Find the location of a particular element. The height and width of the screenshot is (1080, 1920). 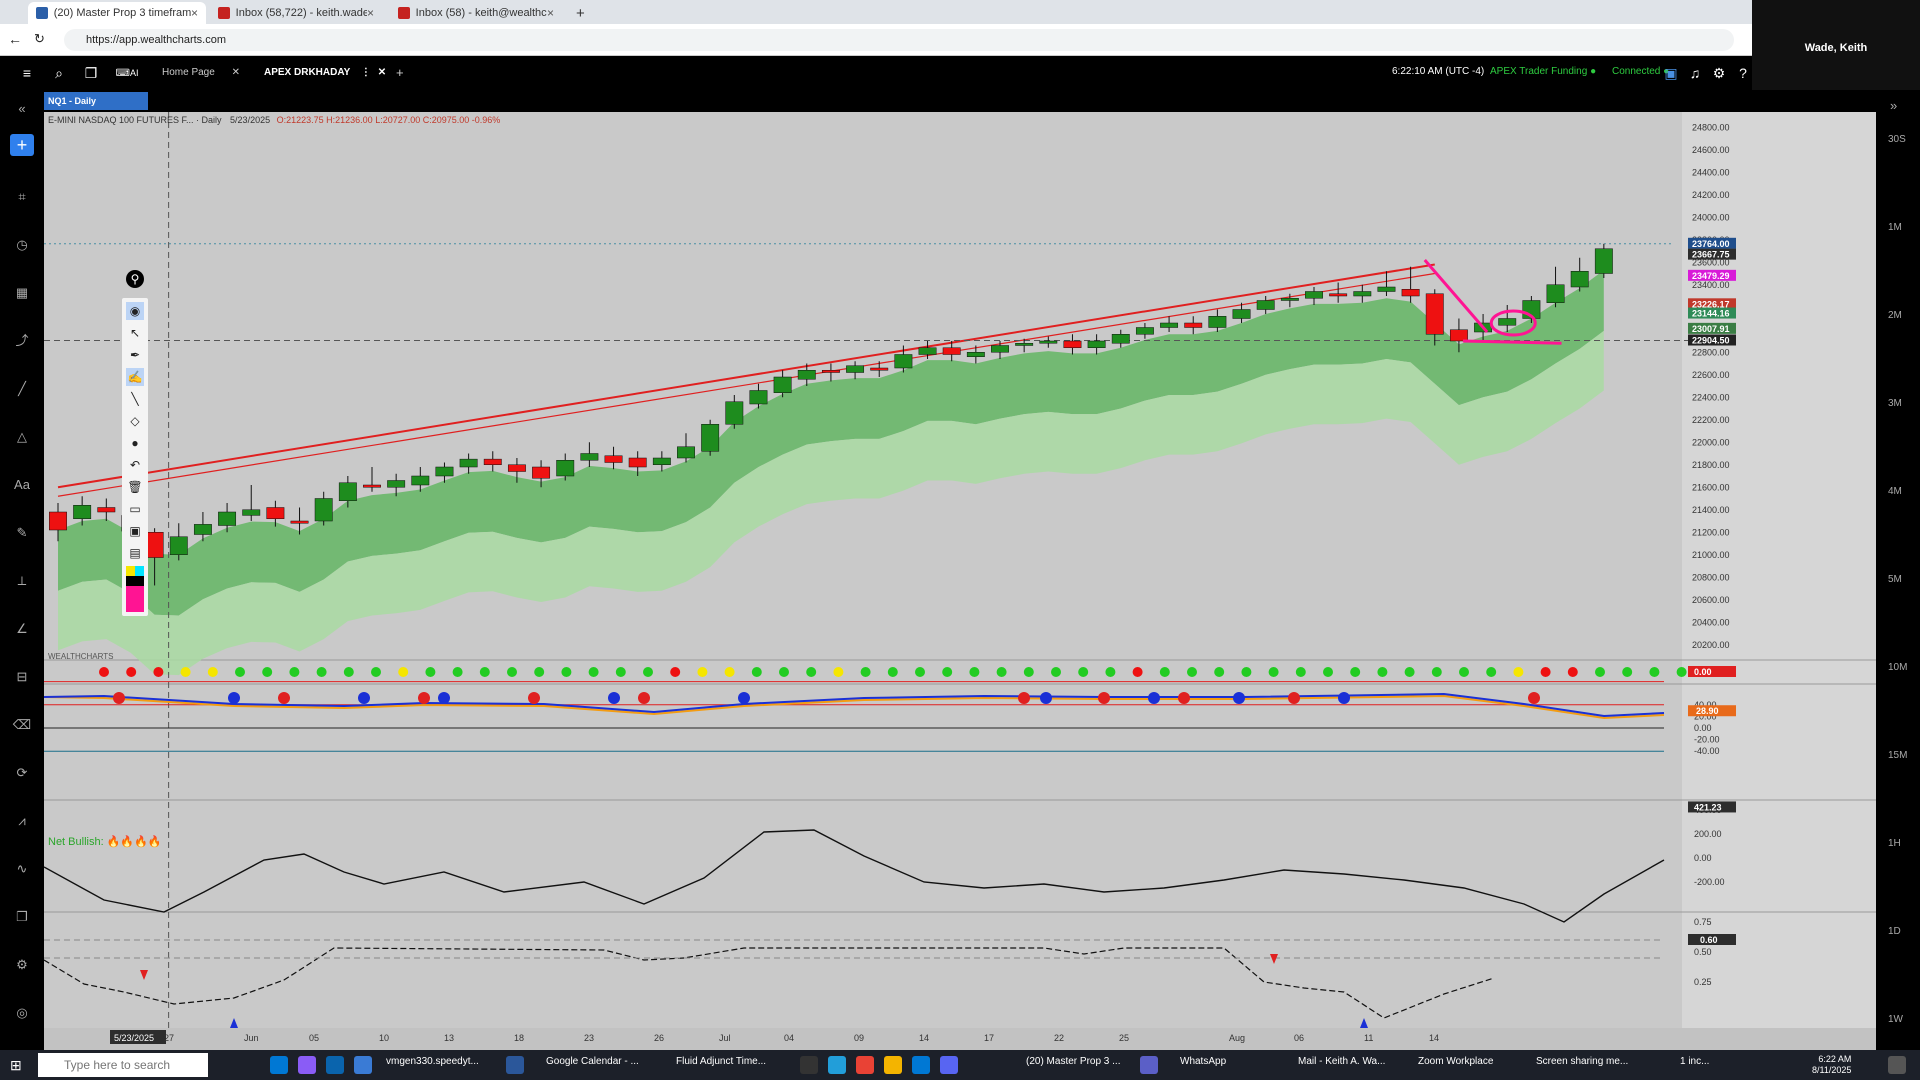

layers-icon: ❐ is located at coordinates (91, 73).